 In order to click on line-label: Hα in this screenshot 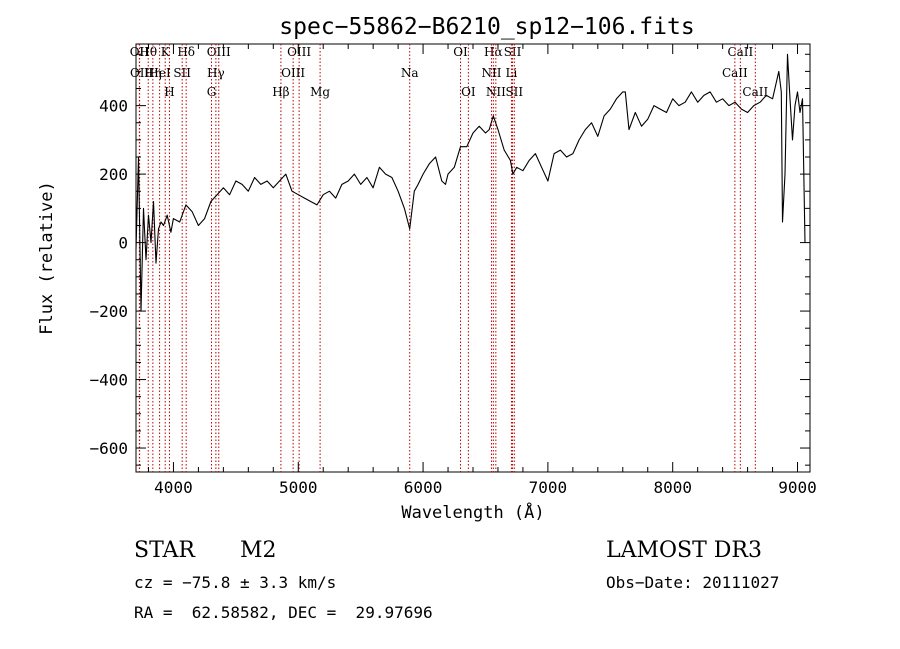, I will do `click(493, 52)`.